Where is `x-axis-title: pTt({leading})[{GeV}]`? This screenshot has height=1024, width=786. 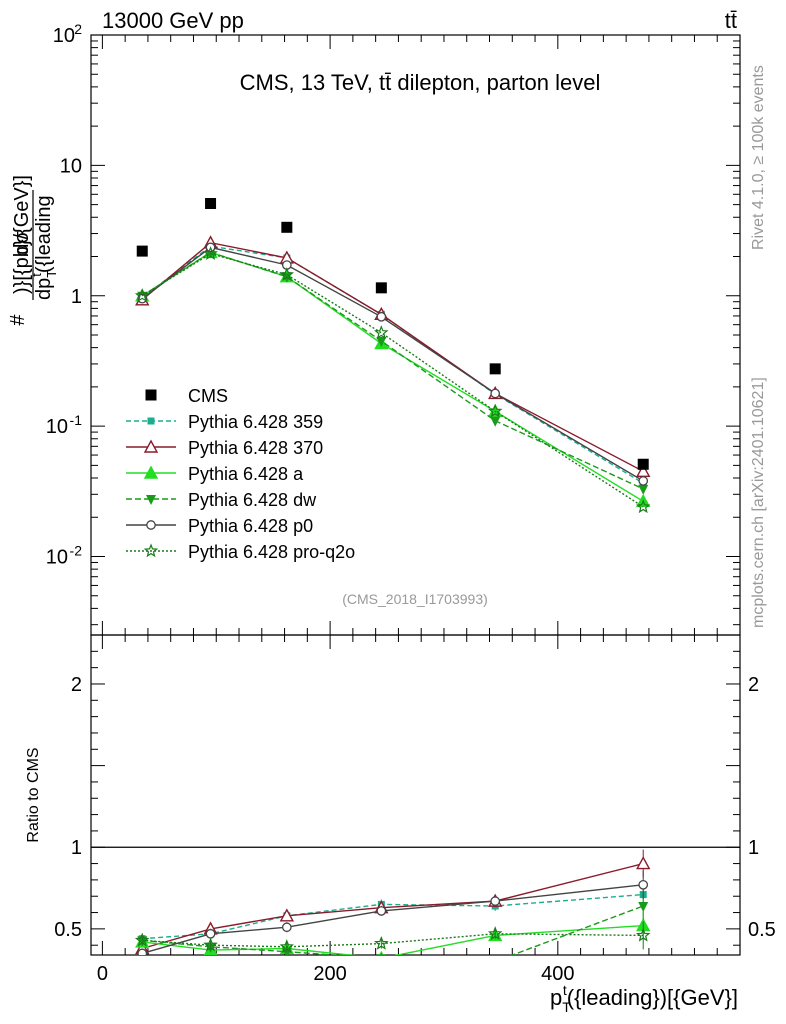
x-axis-title: pTt({leading})[{GeV}] is located at coordinates (644, 998).